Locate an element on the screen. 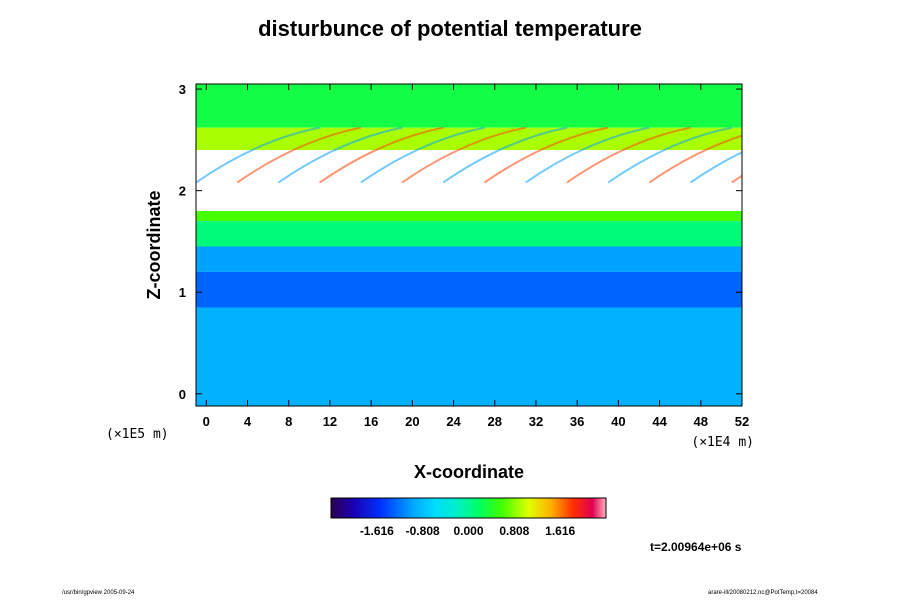  footer-command: /usr/bin/gpview 2005-09-24 is located at coordinates (98, 593).